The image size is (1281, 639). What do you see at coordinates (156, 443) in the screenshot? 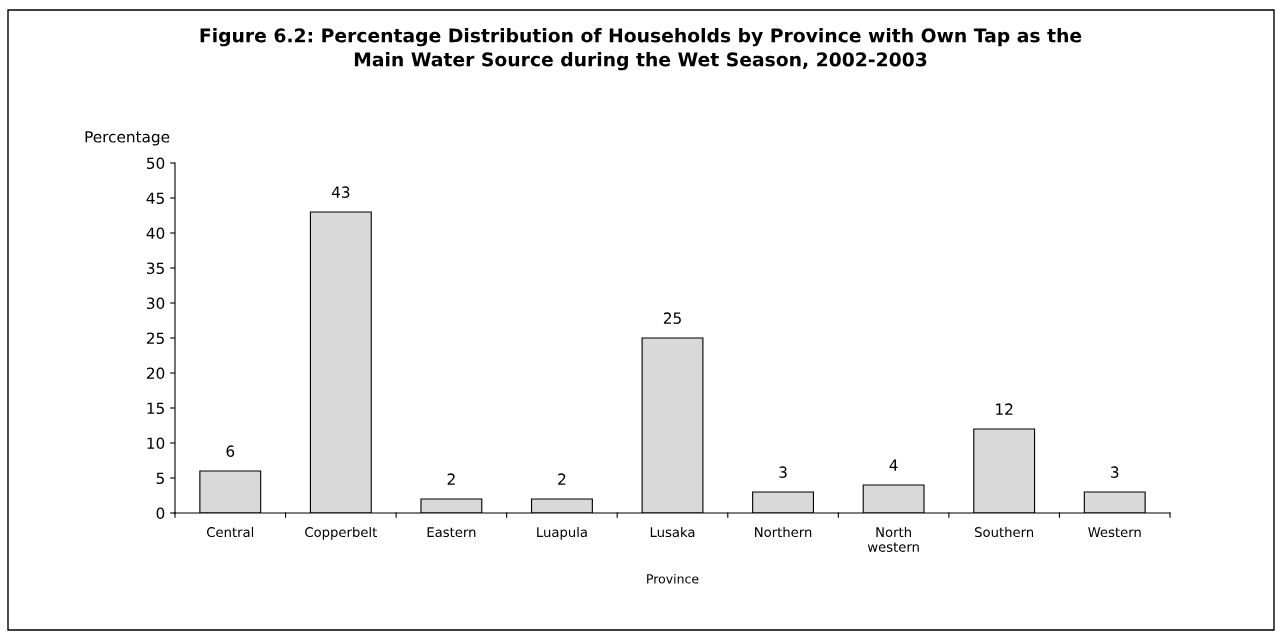
I see `y-tick-label: 10` at bounding box center [156, 443].